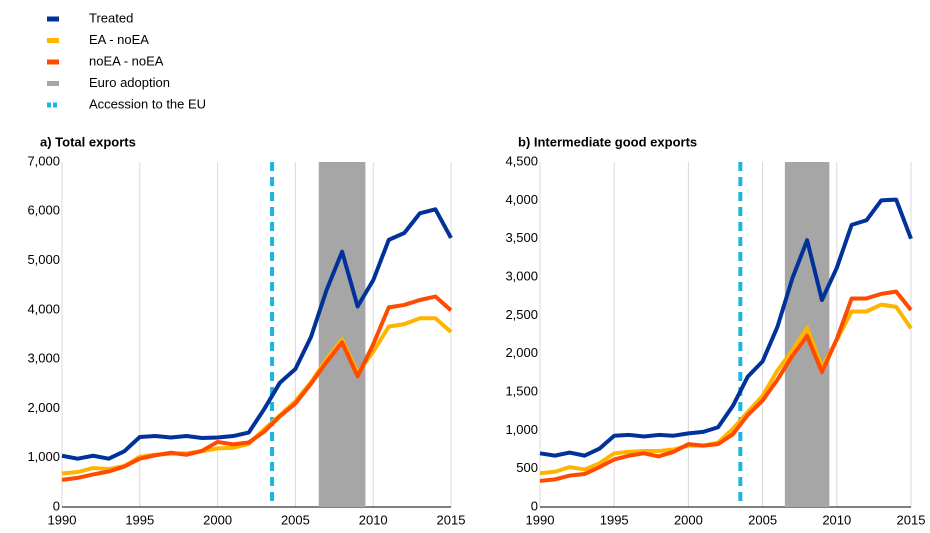  Describe the element at coordinates (111, 17) in the screenshot. I see `legend-label: Treated` at that location.